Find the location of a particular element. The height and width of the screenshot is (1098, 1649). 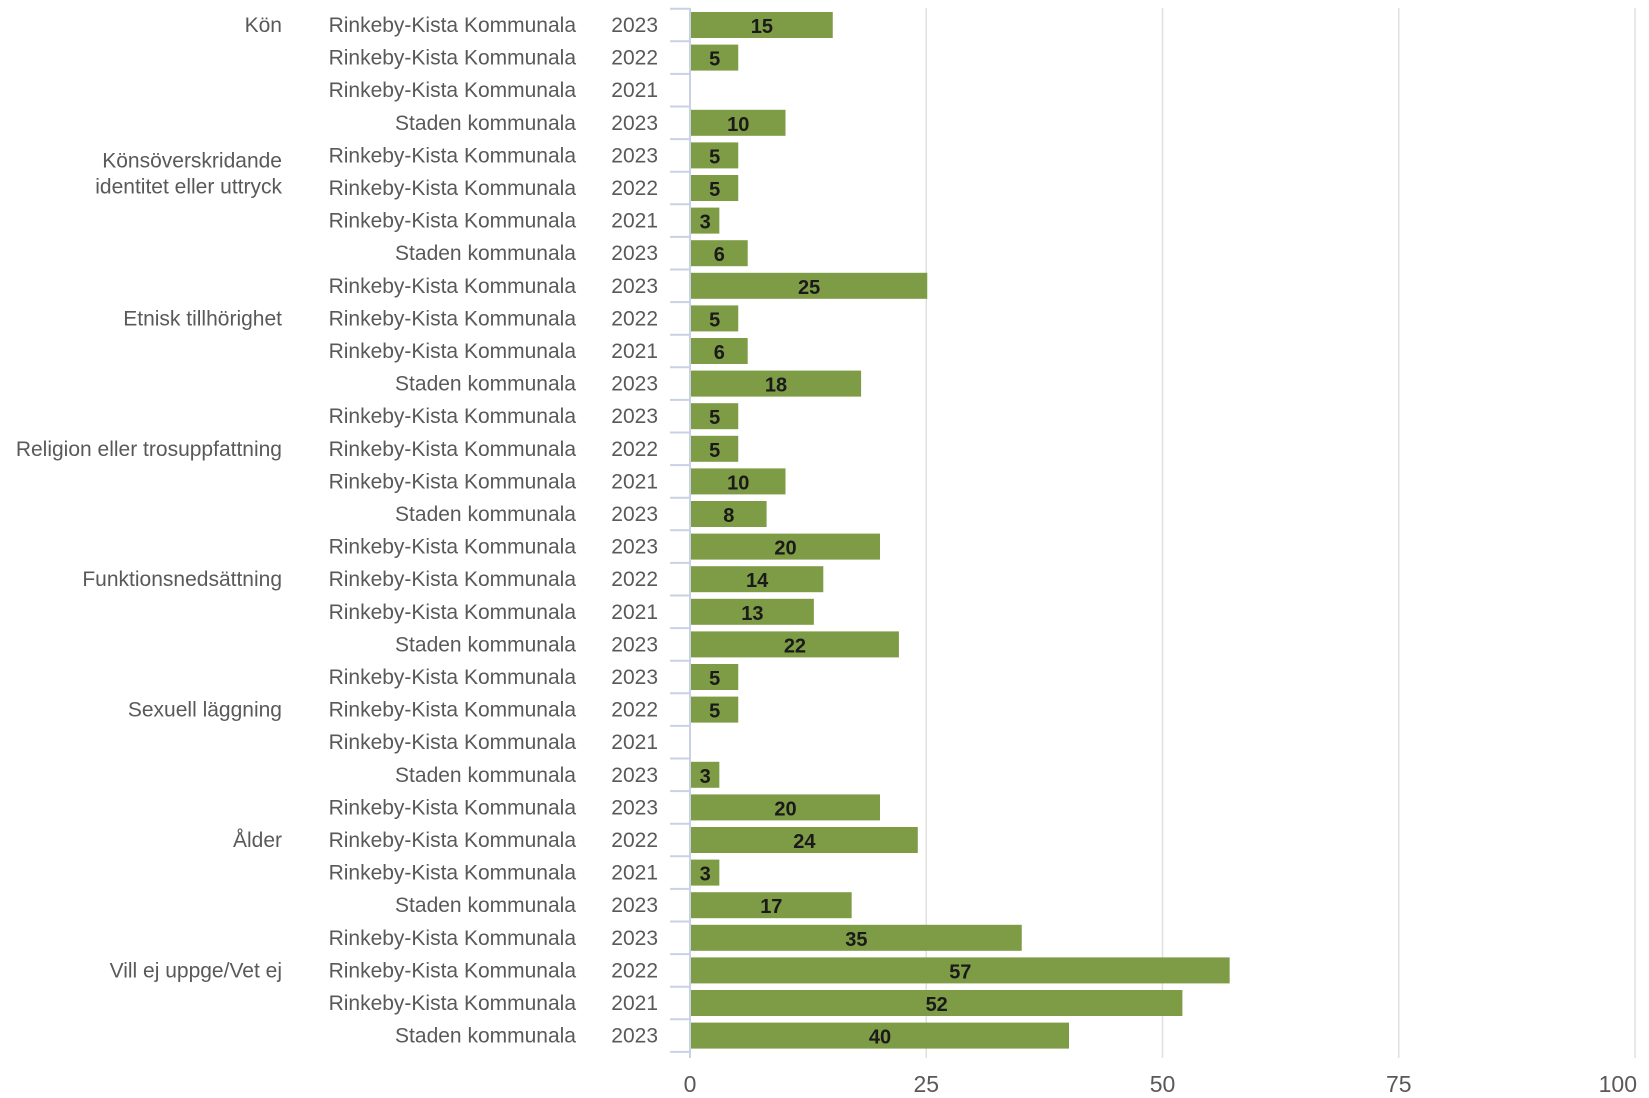

bar-value-label: 14 is located at coordinates (757, 581).